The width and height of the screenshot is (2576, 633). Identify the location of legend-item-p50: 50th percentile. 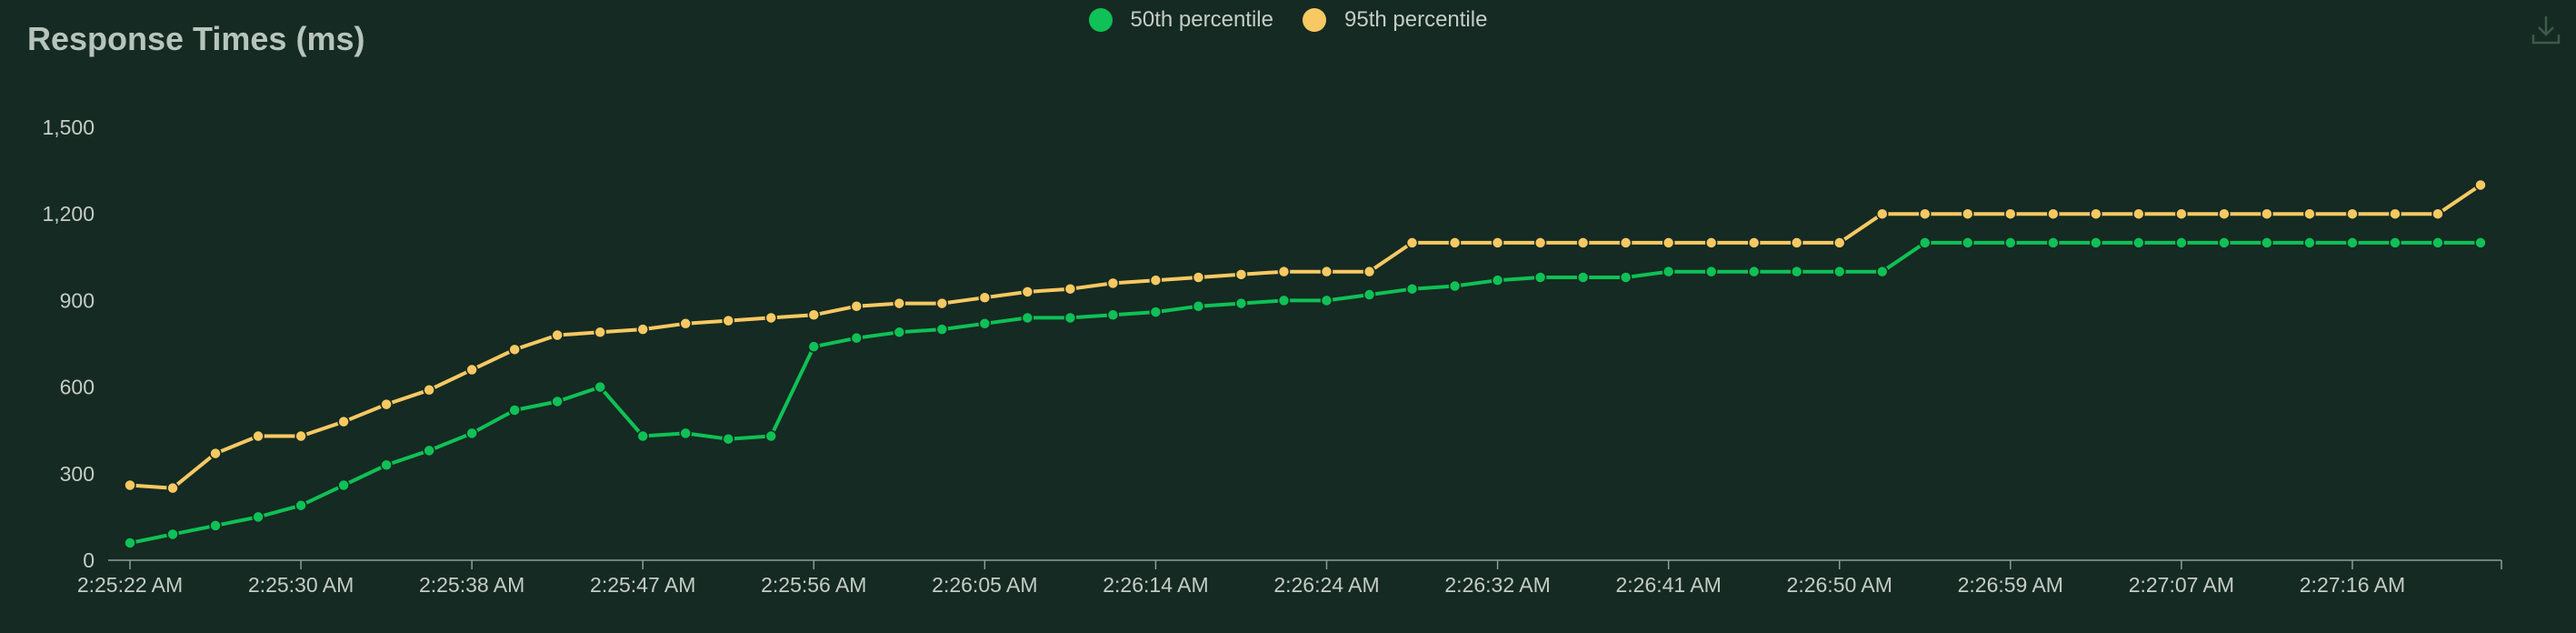
(1180, 20).